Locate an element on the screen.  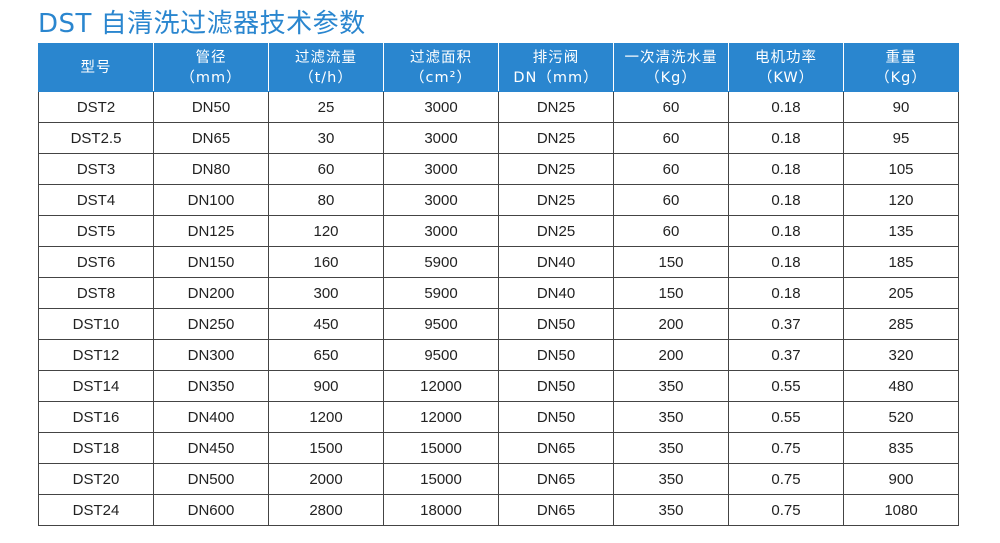
table-row: DST3 DN80 60 3000 DN25 60 0.18 105 is located at coordinates (498, 169).